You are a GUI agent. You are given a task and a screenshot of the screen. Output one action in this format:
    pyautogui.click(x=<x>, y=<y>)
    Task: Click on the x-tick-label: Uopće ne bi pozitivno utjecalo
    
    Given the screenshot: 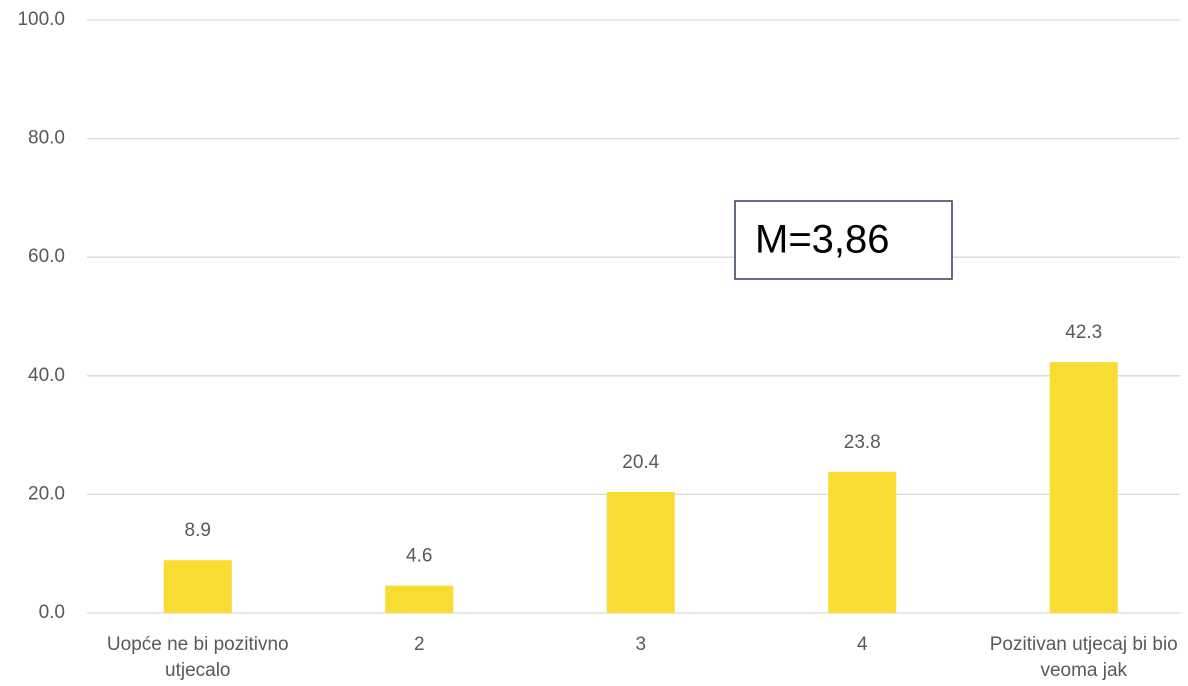 What is the action you would take?
    pyautogui.click(x=197, y=657)
    